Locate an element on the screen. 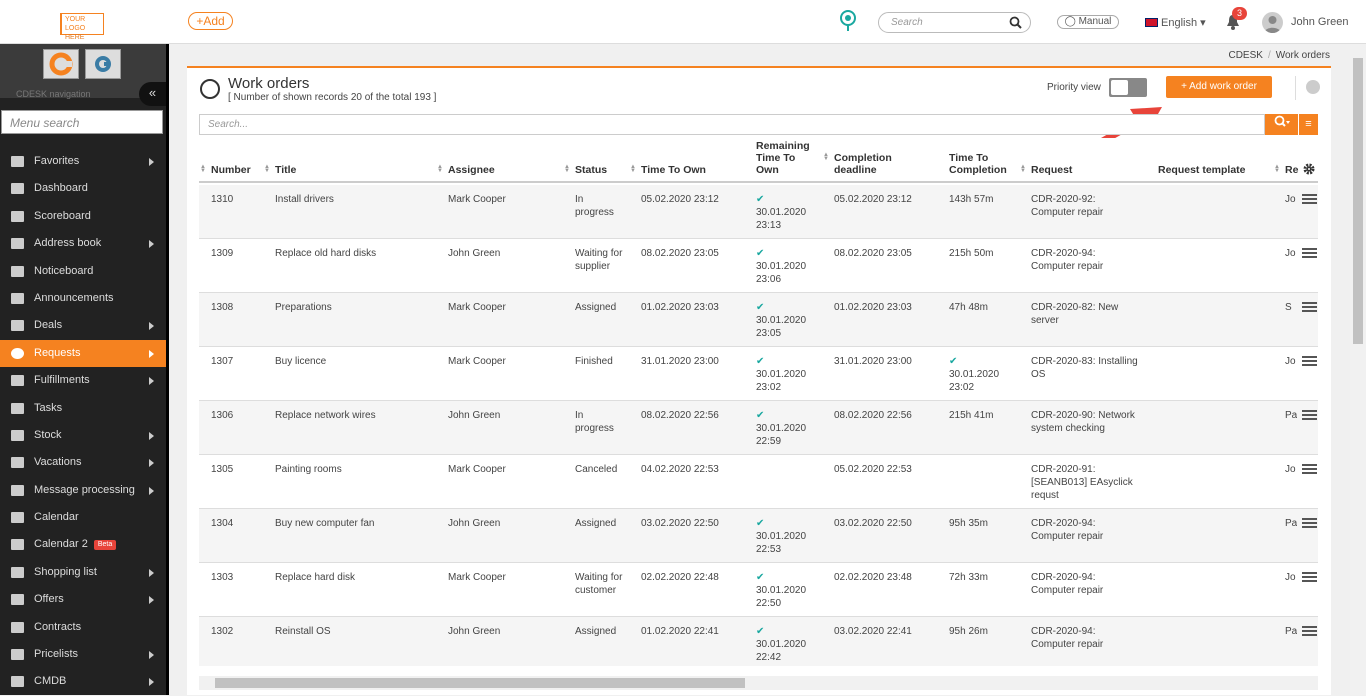 Image resolution: width=1366 pixels, height=696 pixels. sidebar-item-announcements: Announcements is located at coordinates (83, 298).